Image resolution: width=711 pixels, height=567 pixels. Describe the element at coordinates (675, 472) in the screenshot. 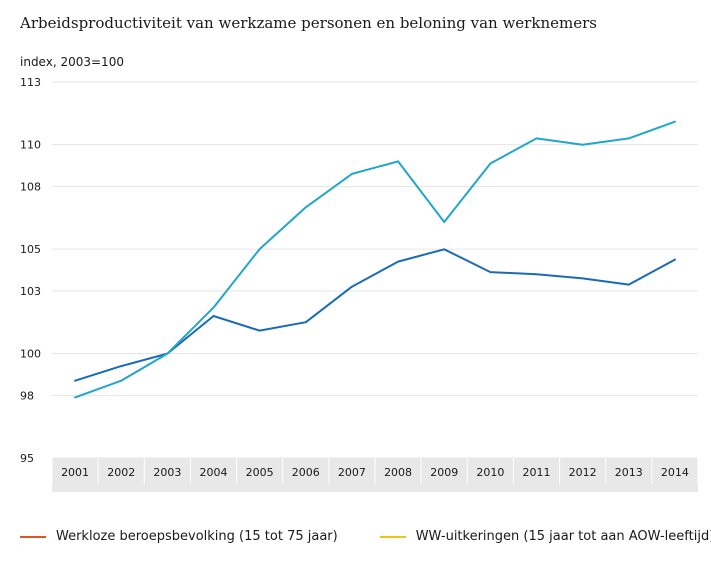

I see `x-tick-label: 2014` at that location.